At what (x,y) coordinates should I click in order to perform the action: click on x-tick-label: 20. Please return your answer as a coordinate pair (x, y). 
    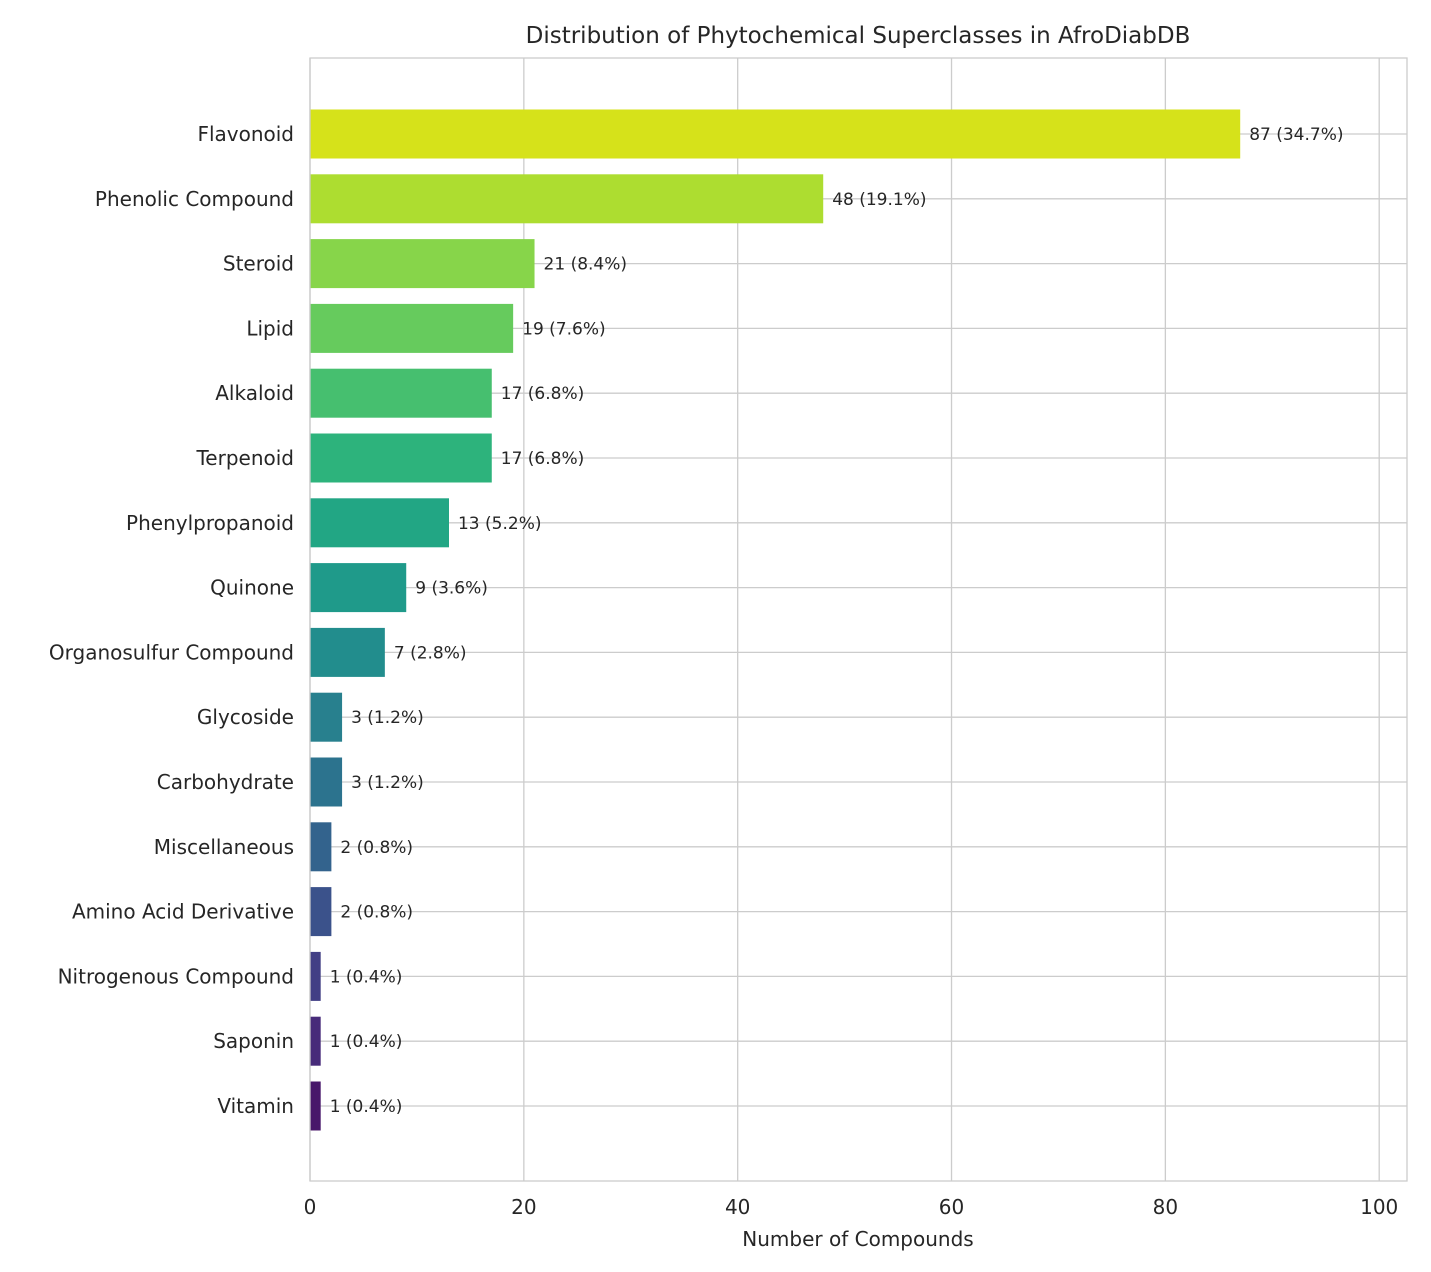
    Looking at the image, I should click on (523, 1207).